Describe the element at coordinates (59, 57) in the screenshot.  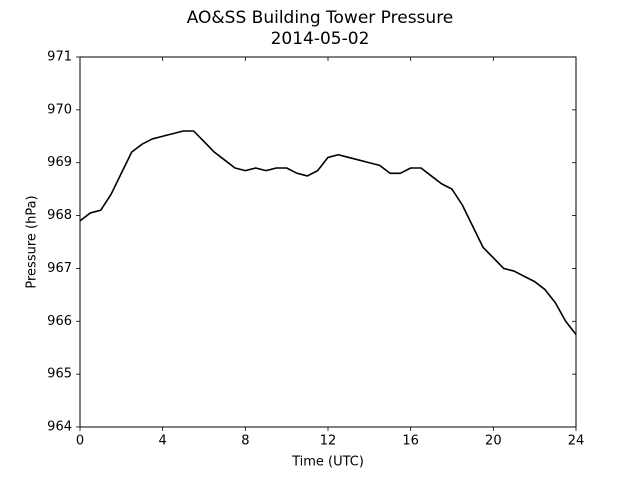
I see `y-tick-label: 971` at that location.